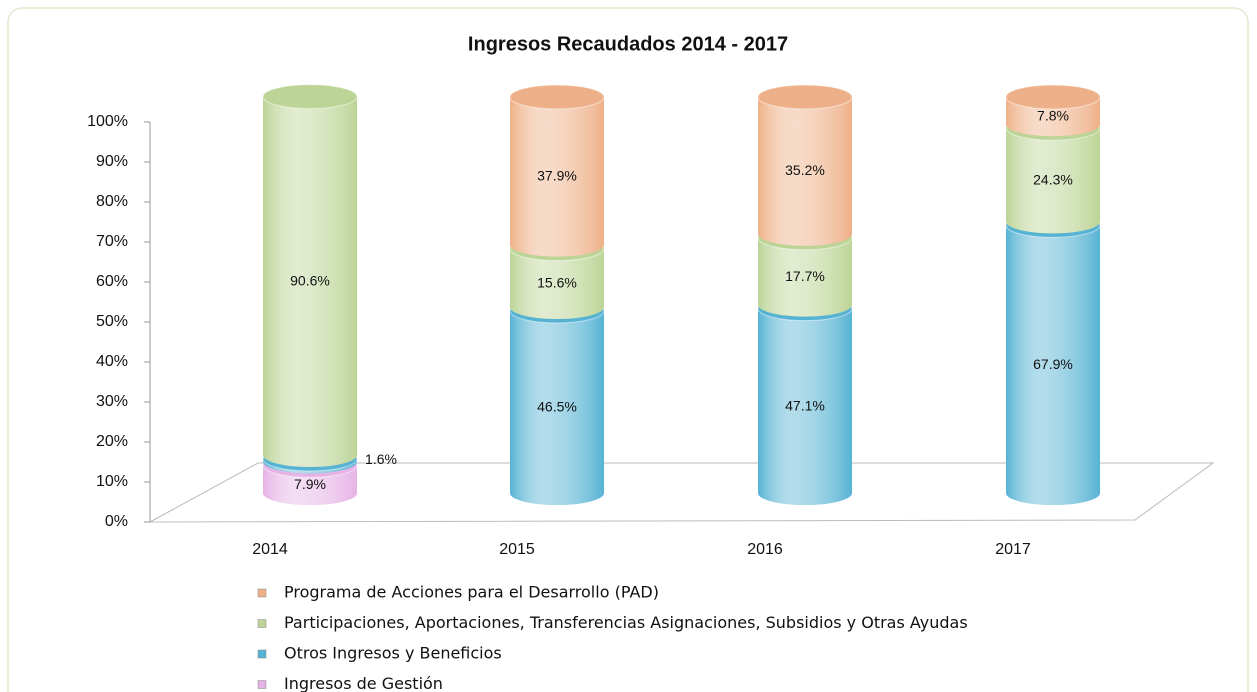  Describe the element at coordinates (1053, 180) in the screenshot. I see `value-label: 24.3%` at that location.